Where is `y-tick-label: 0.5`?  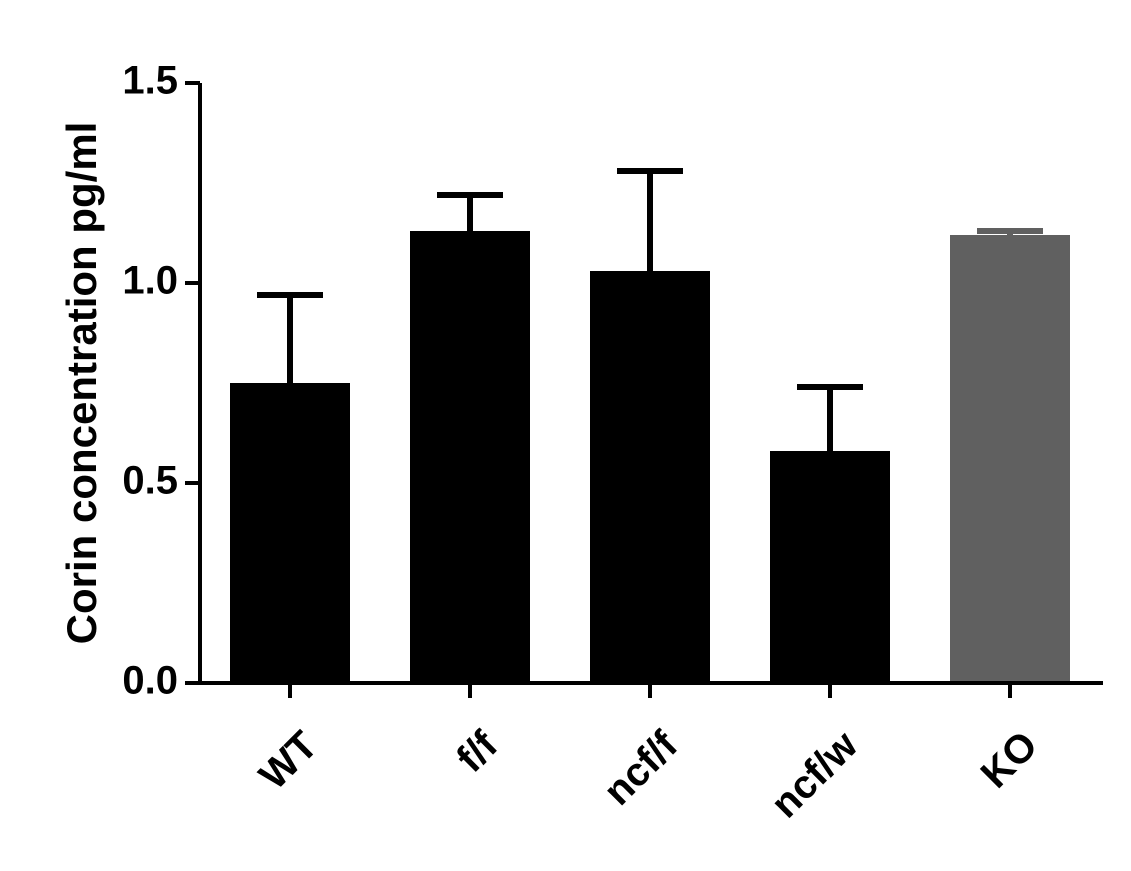
y-tick-label: 0.5 is located at coordinates (150, 481).